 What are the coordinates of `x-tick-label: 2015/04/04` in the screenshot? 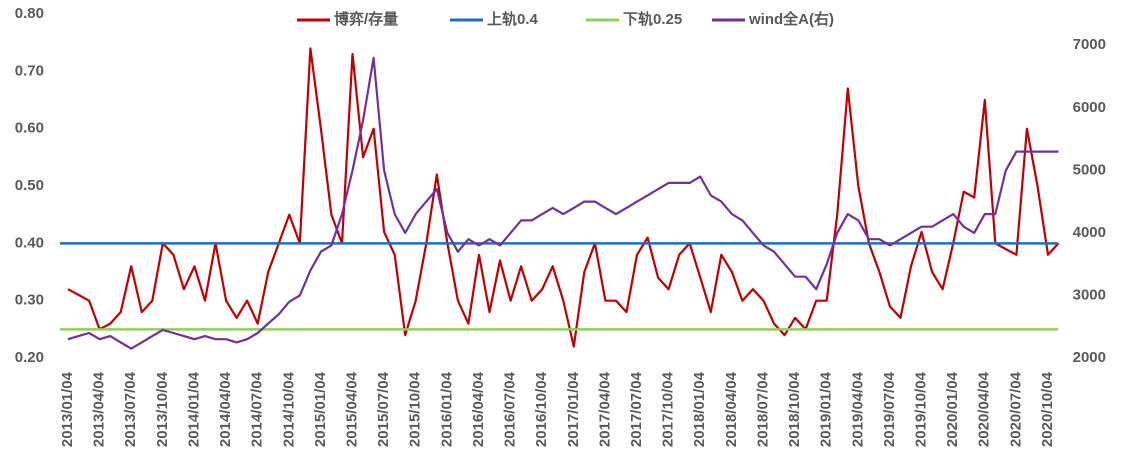 It's located at (351, 409).